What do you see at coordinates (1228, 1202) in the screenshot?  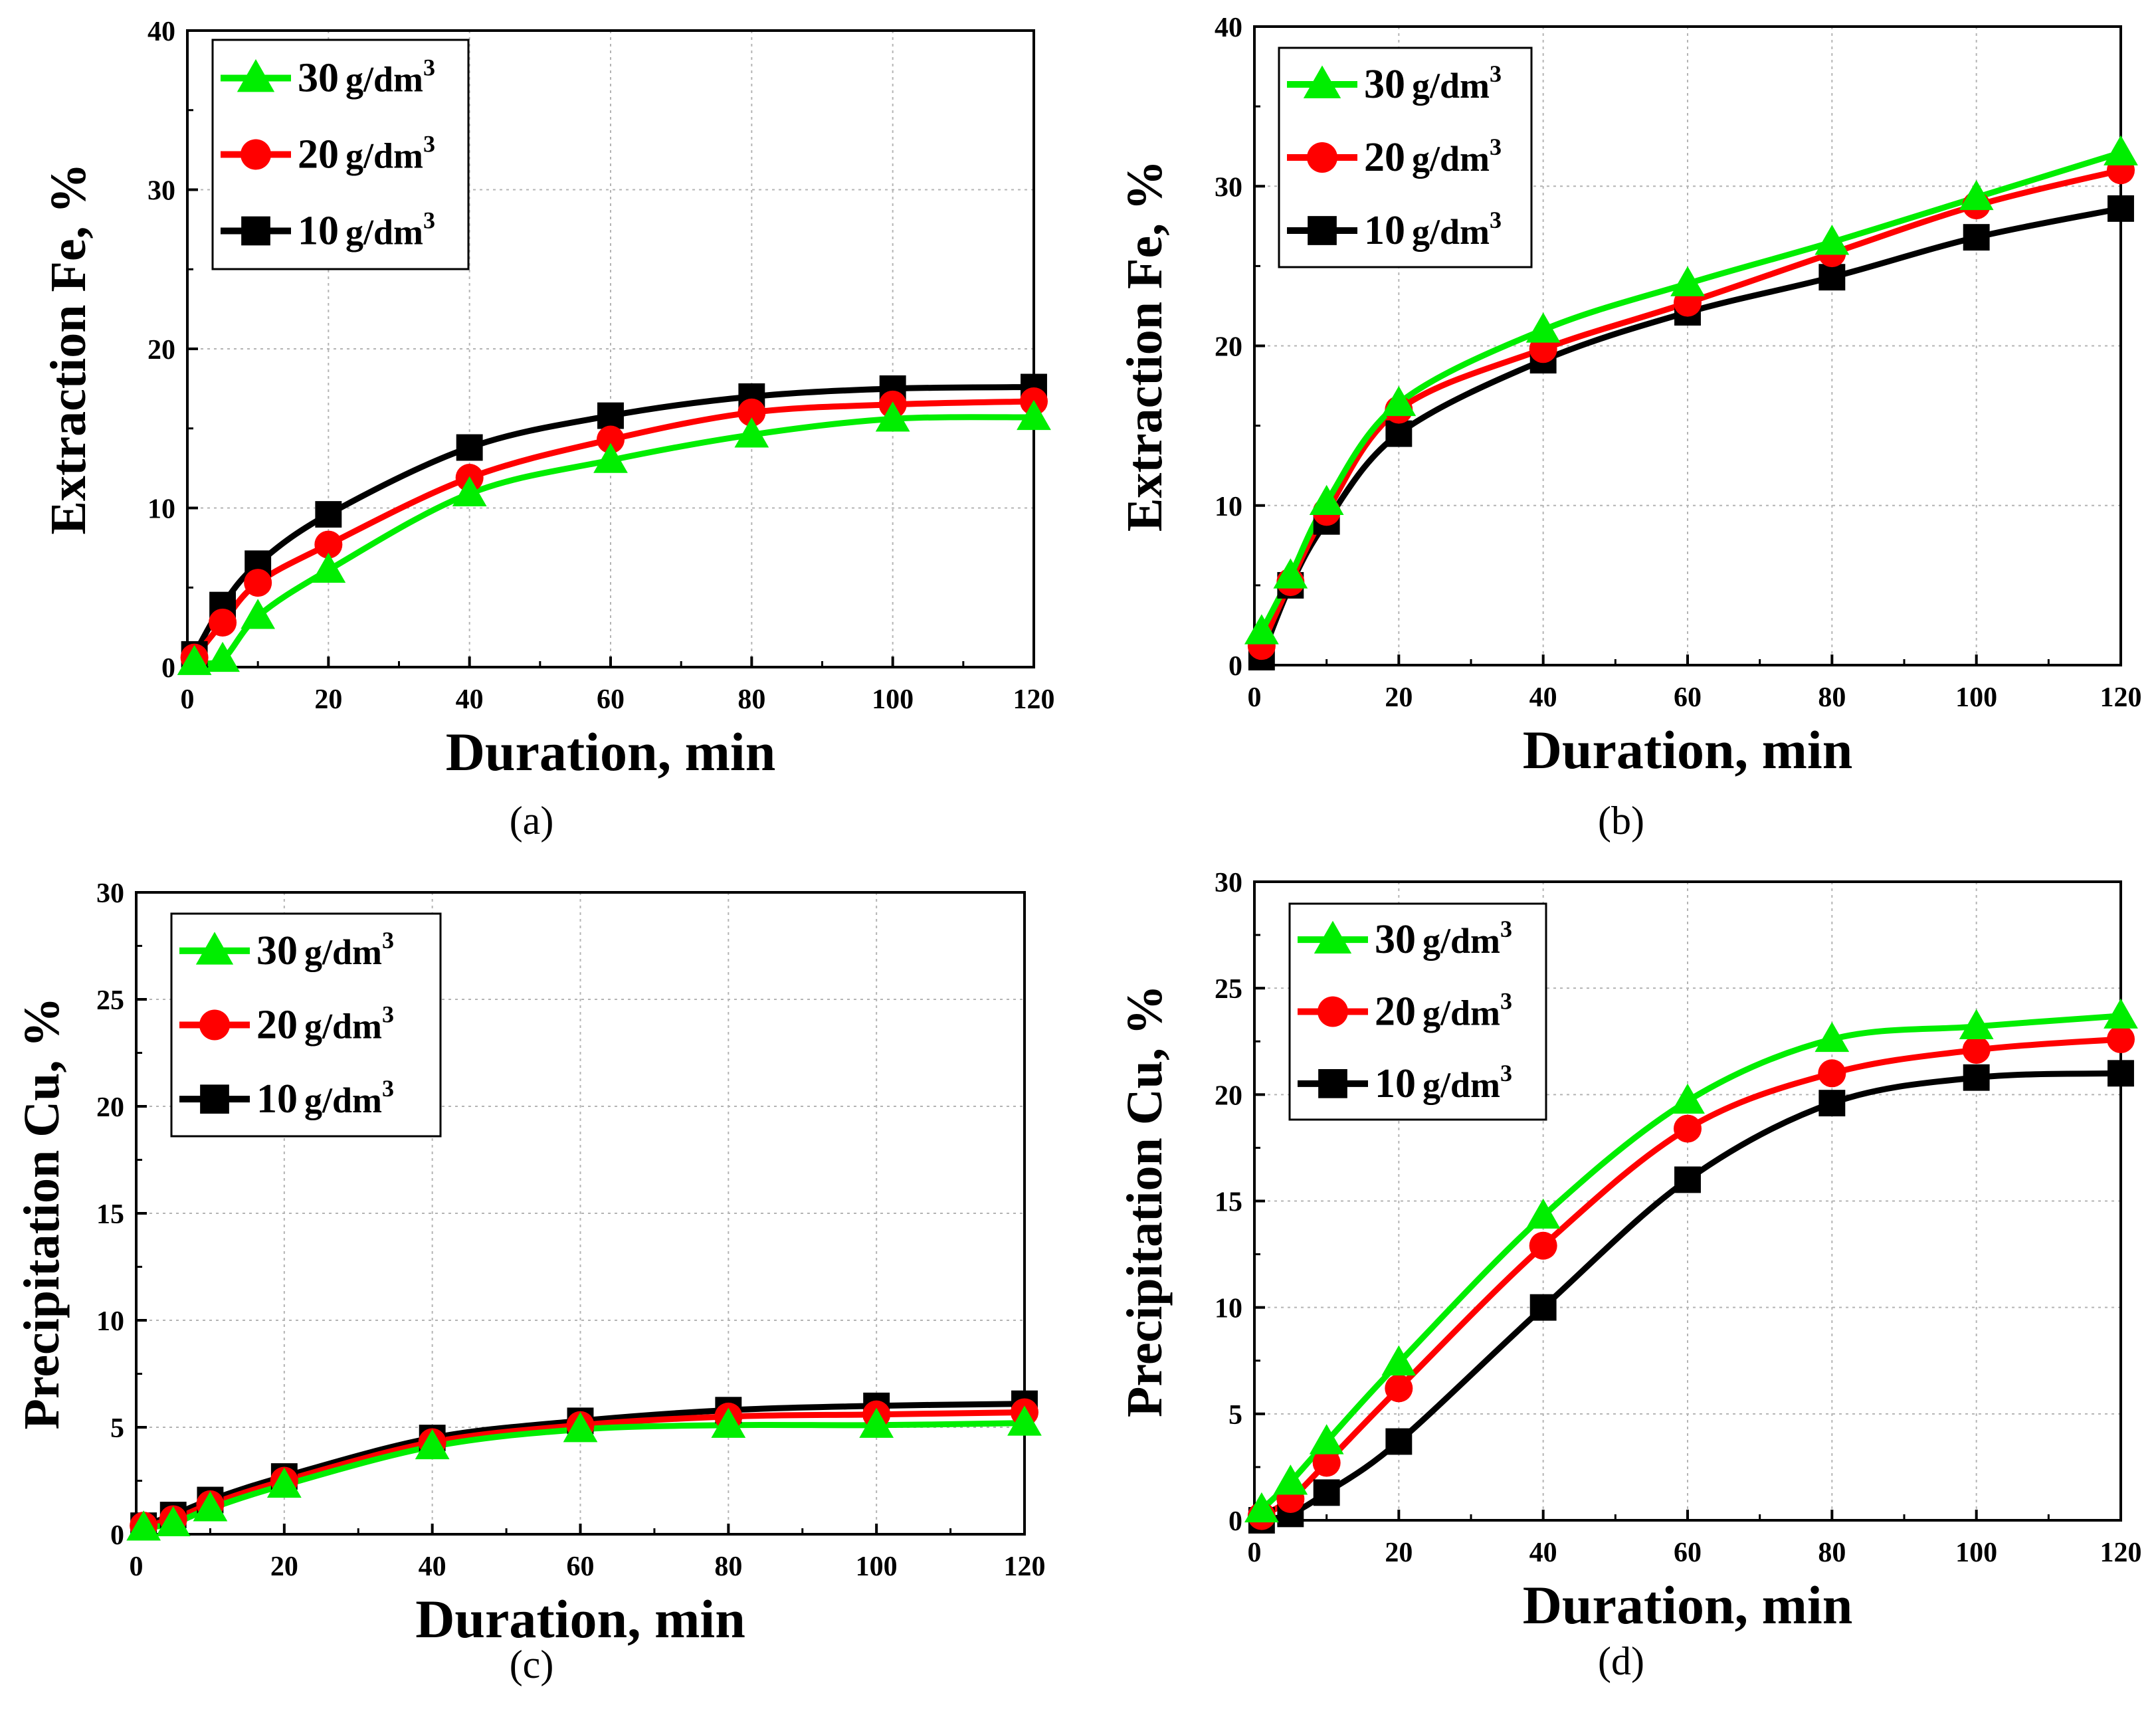 I see `y-tick-label: 15` at bounding box center [1228, 1202].